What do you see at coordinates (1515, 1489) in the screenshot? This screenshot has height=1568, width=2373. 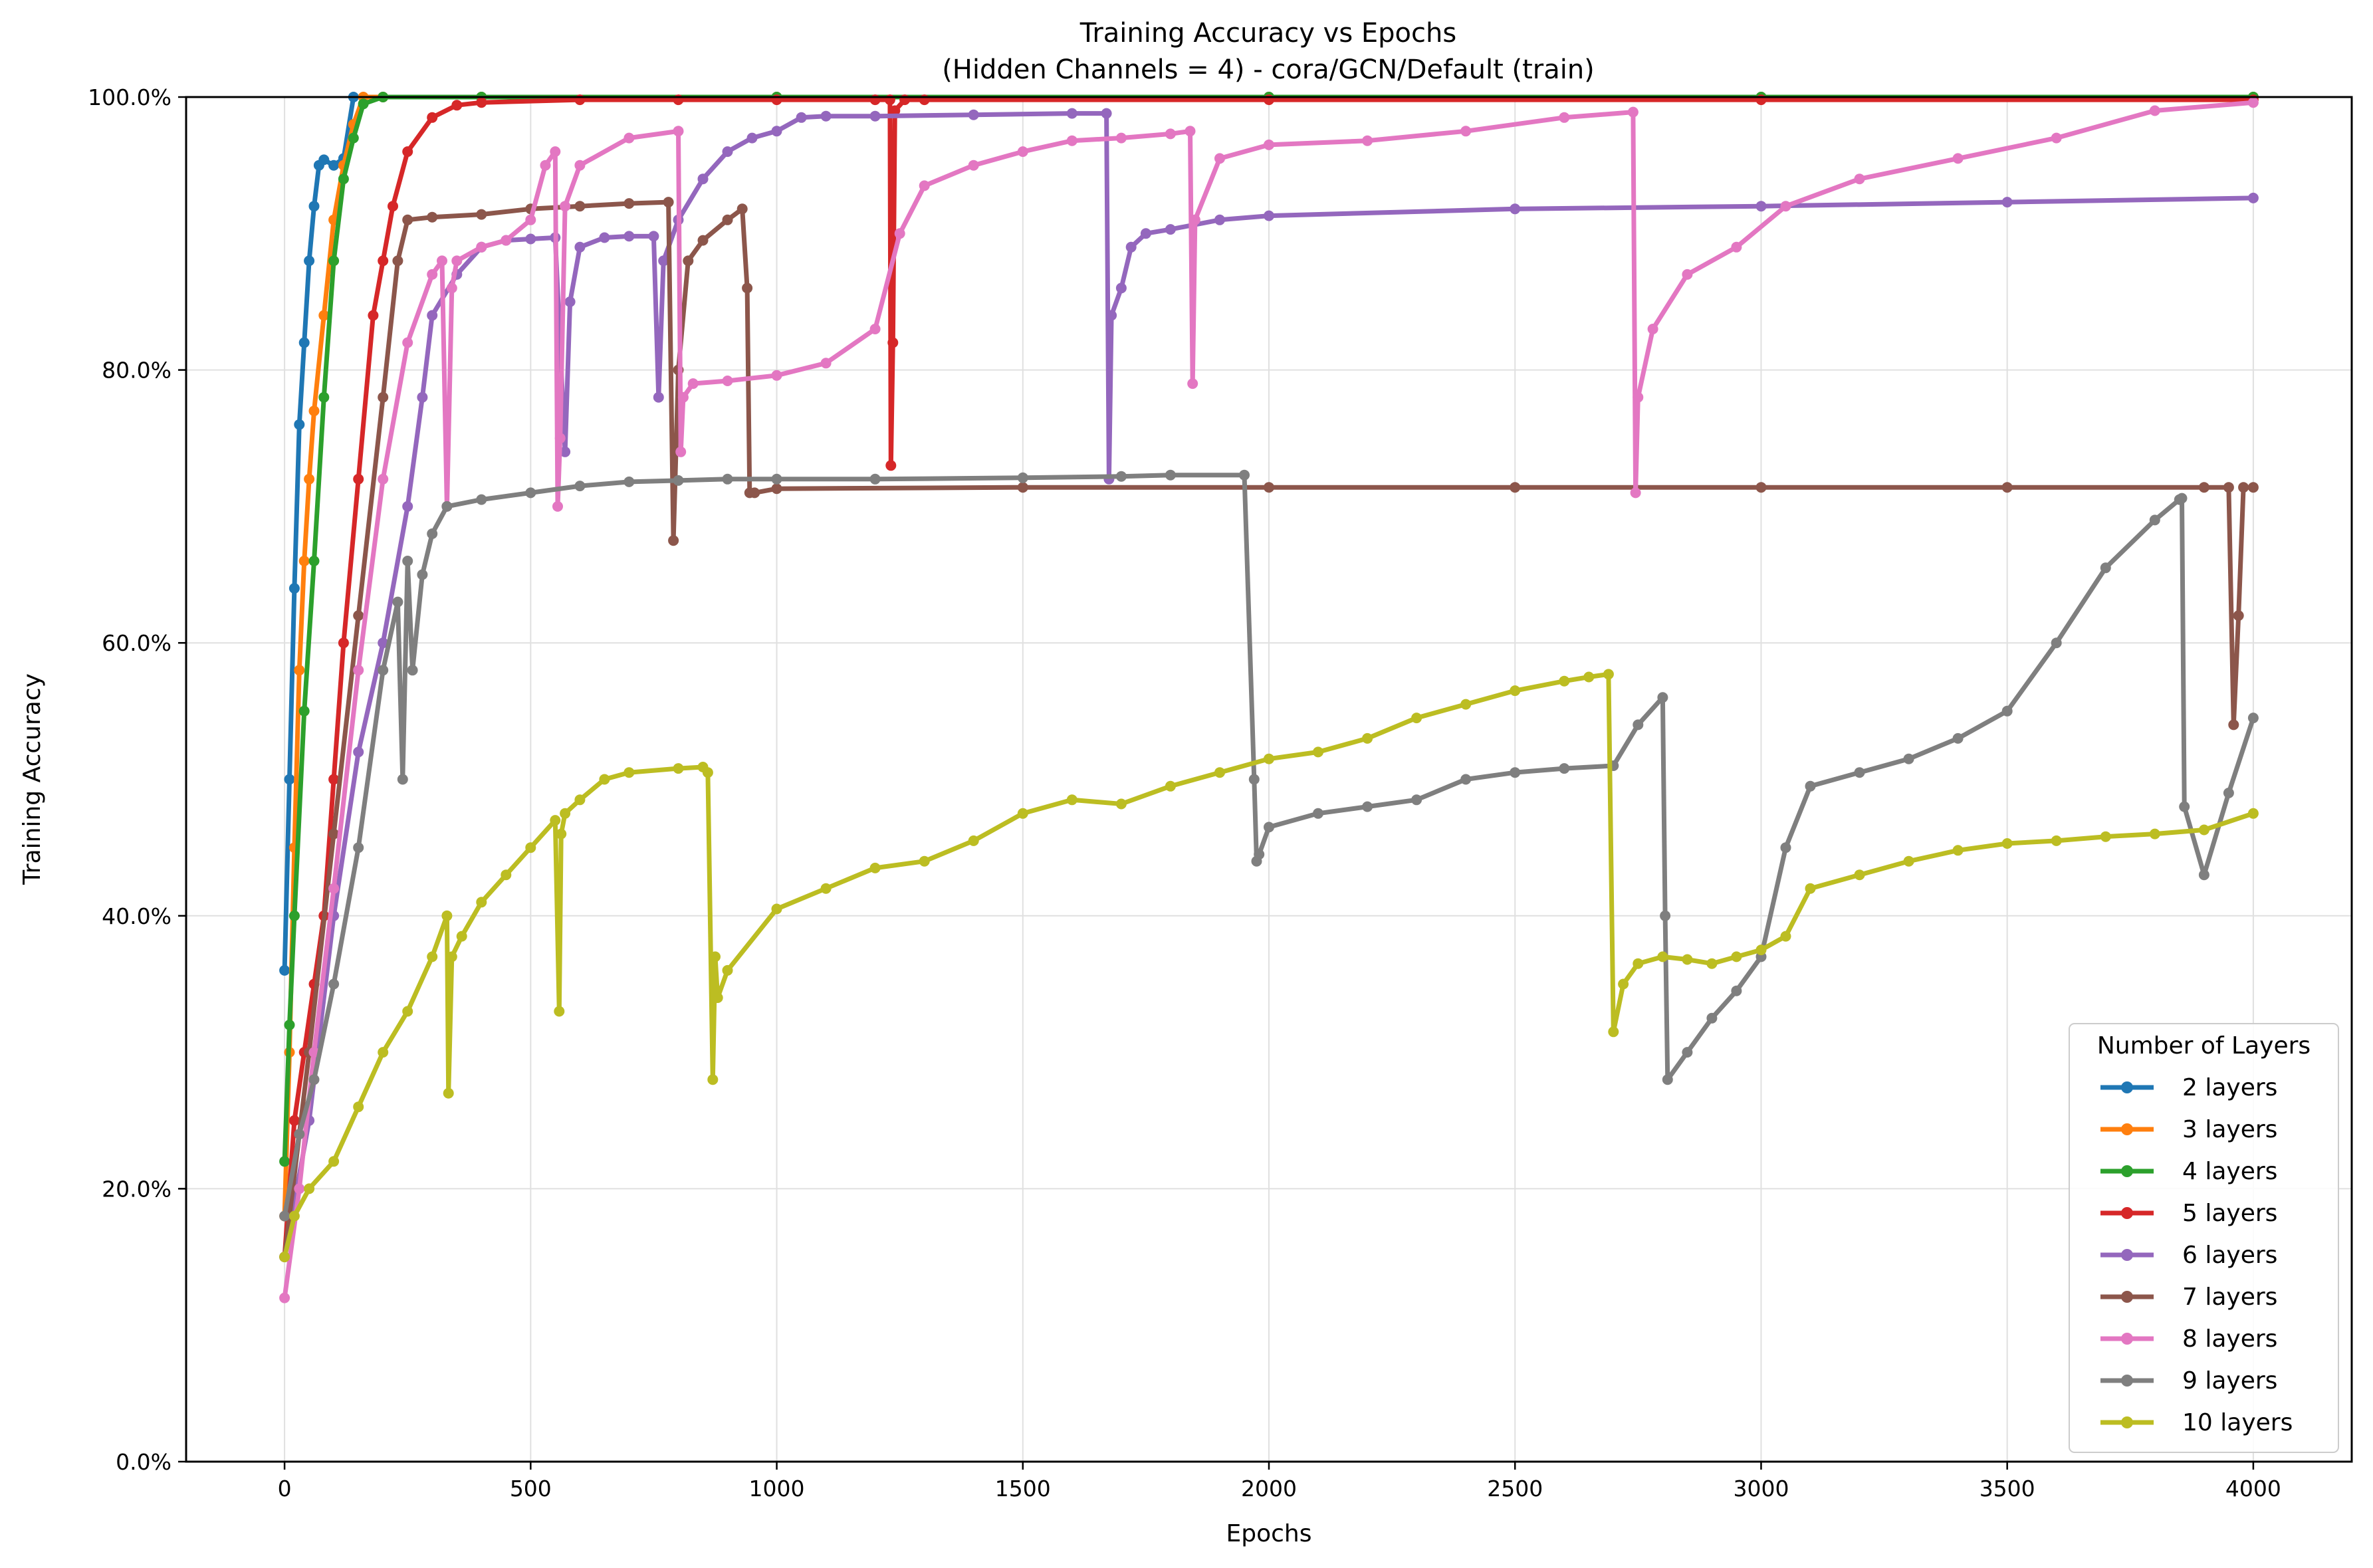 I see `x-tick-label: 2500` at bounding box center [1515, 1489].